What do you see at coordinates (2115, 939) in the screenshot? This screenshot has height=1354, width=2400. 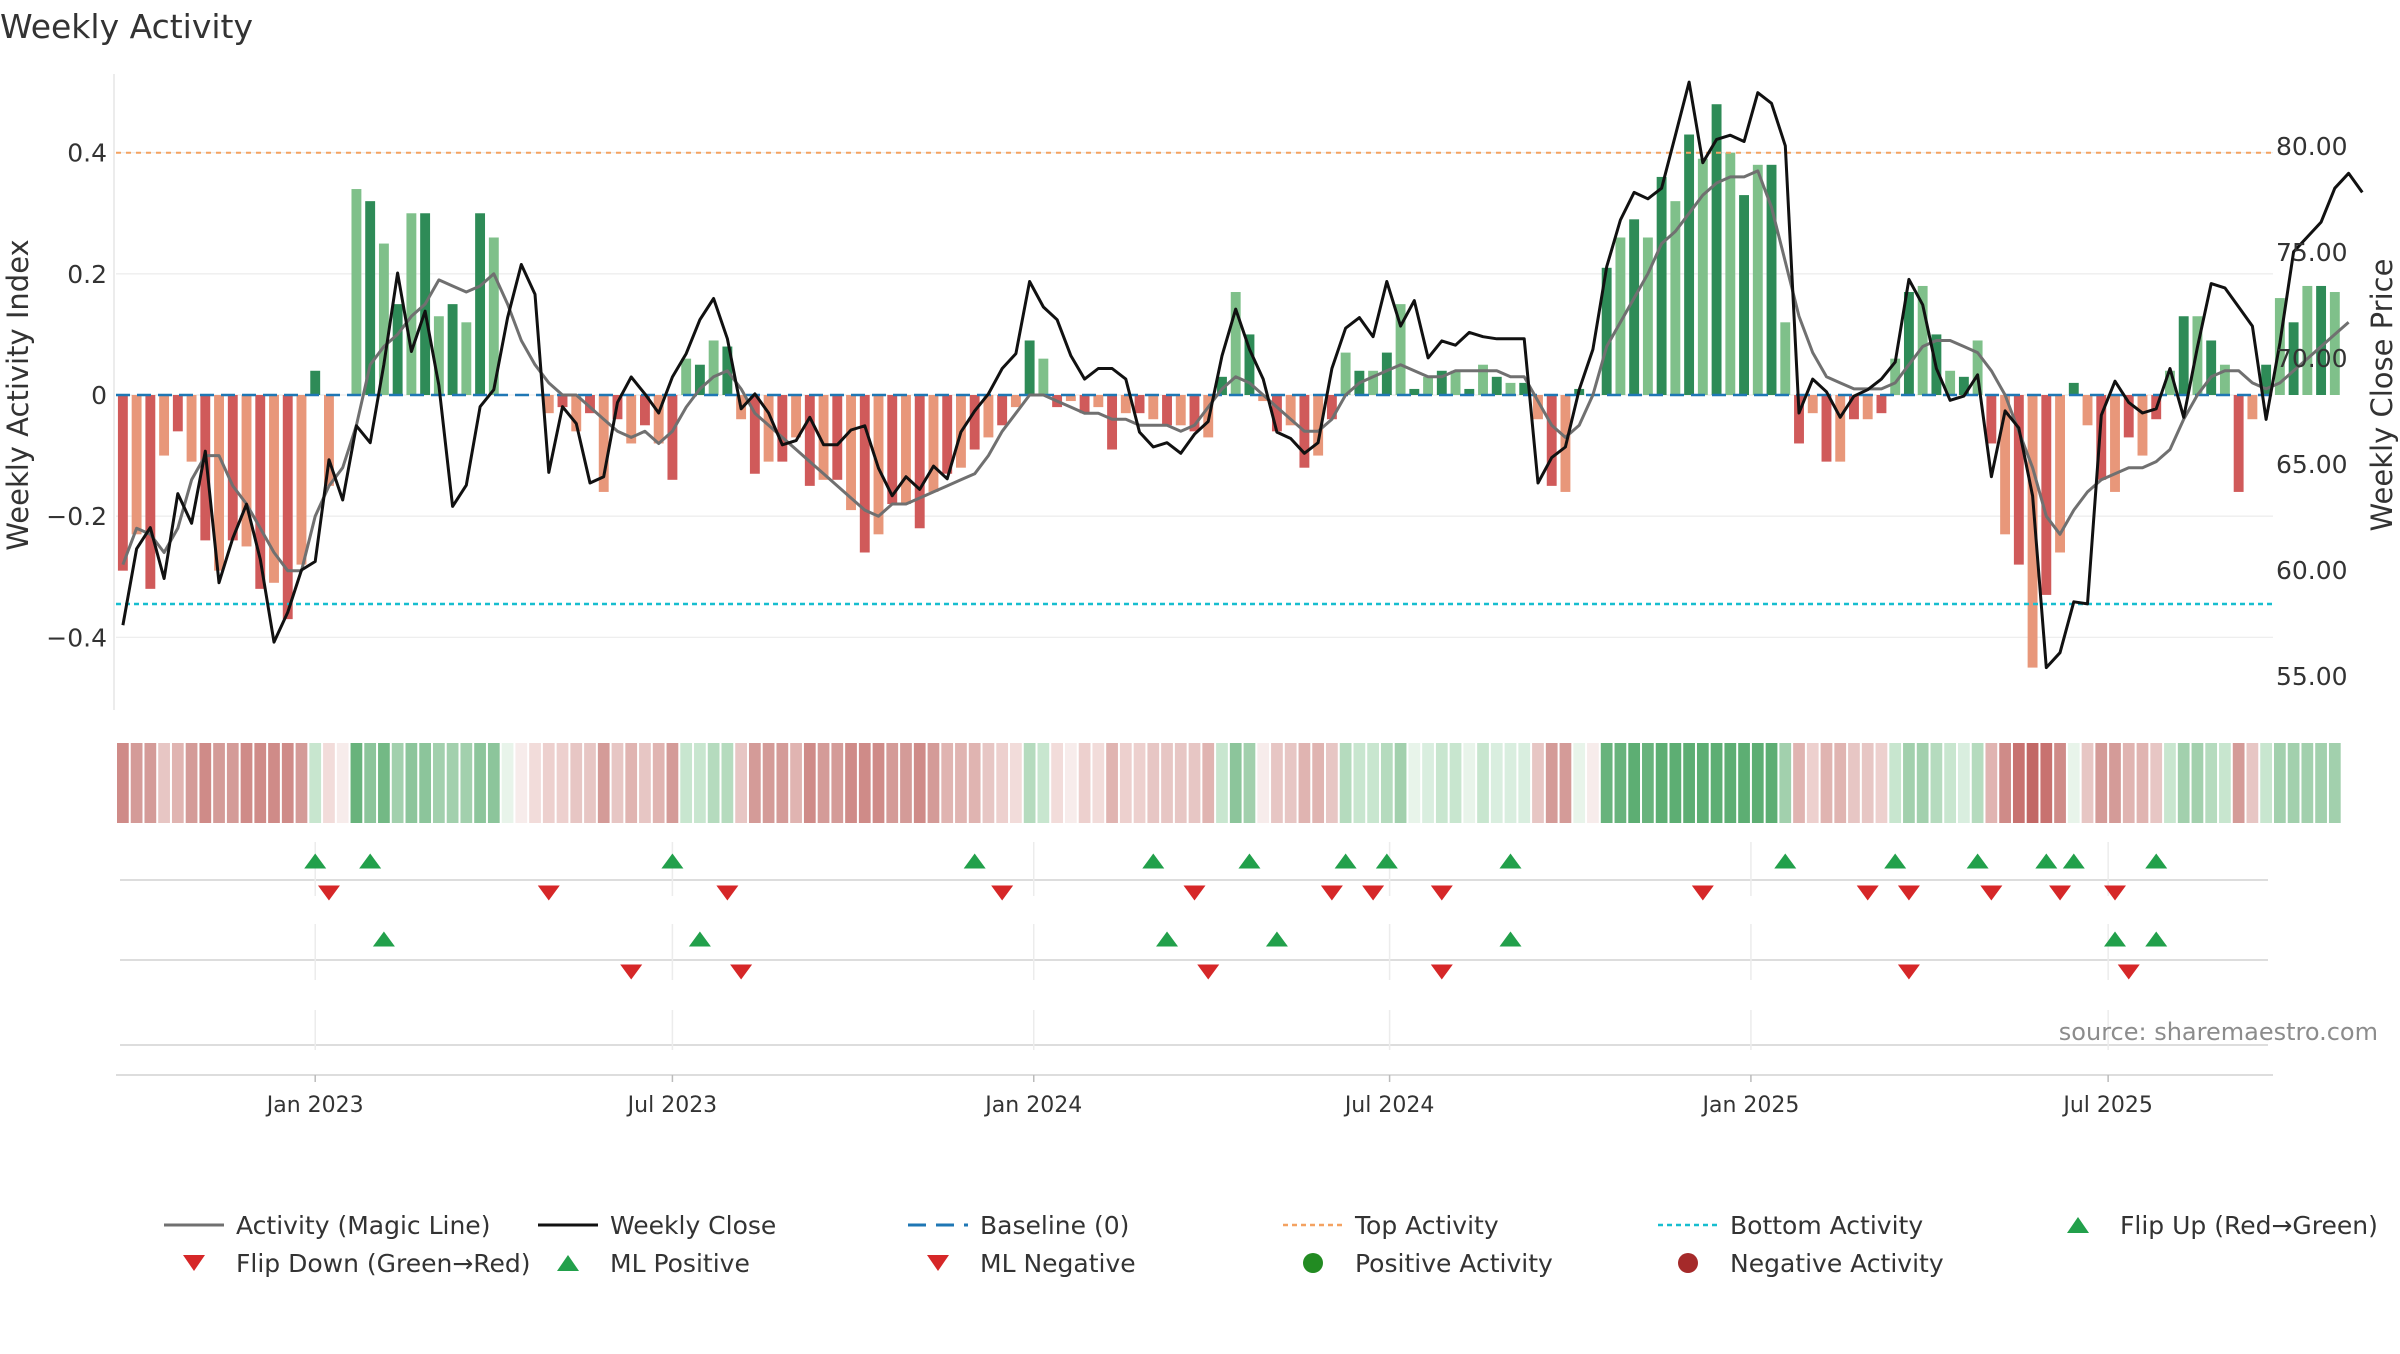 I see `ml-positive-marker` at bounding box center [2115, 939].